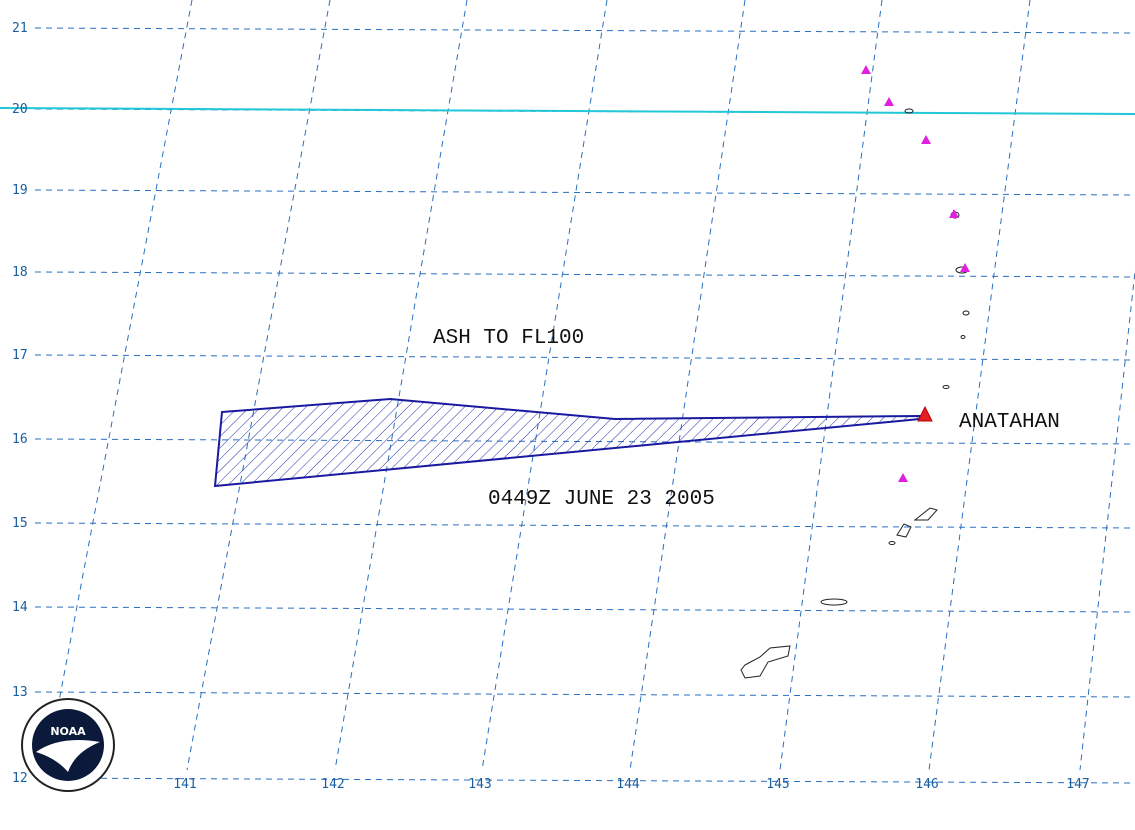 The width and height of the screenshot is (1135, 830). What do you see at coordinates (925, 413) in the screenshot?
I see `anatahan-marker` at bounding box center [925, 413].